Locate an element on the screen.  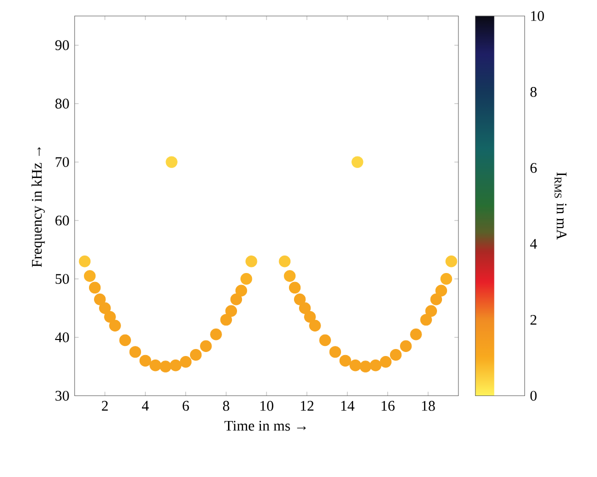
y-tick-label: 50 is located at coordinates (62, 279).